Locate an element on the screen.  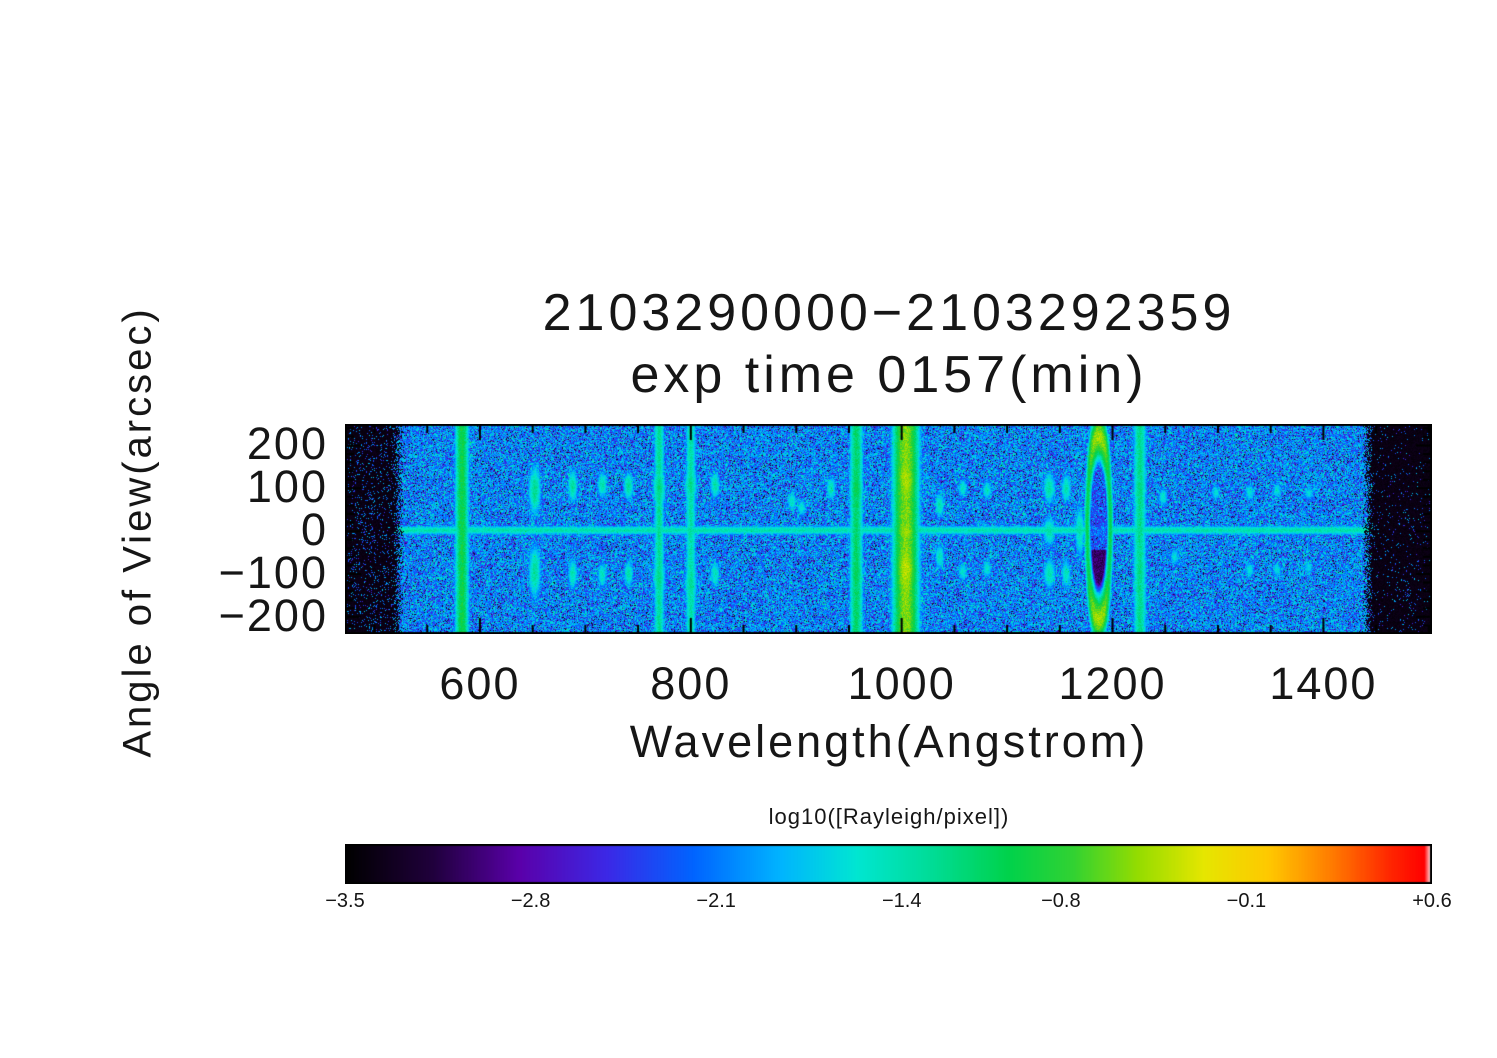
y-tick-label: 200 is located at coordinates (287, 444).